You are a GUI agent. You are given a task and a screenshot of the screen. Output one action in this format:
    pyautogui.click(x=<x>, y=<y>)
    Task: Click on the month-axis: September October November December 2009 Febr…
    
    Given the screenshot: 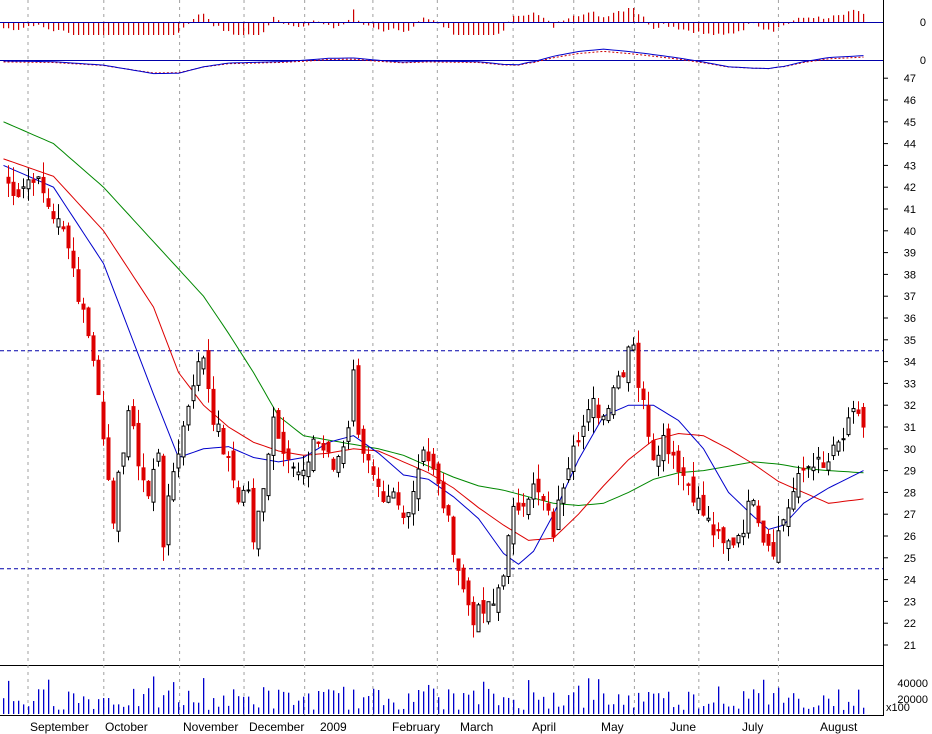 What is the action you would take?
    pyautogui.click(x=444, y=727)
    